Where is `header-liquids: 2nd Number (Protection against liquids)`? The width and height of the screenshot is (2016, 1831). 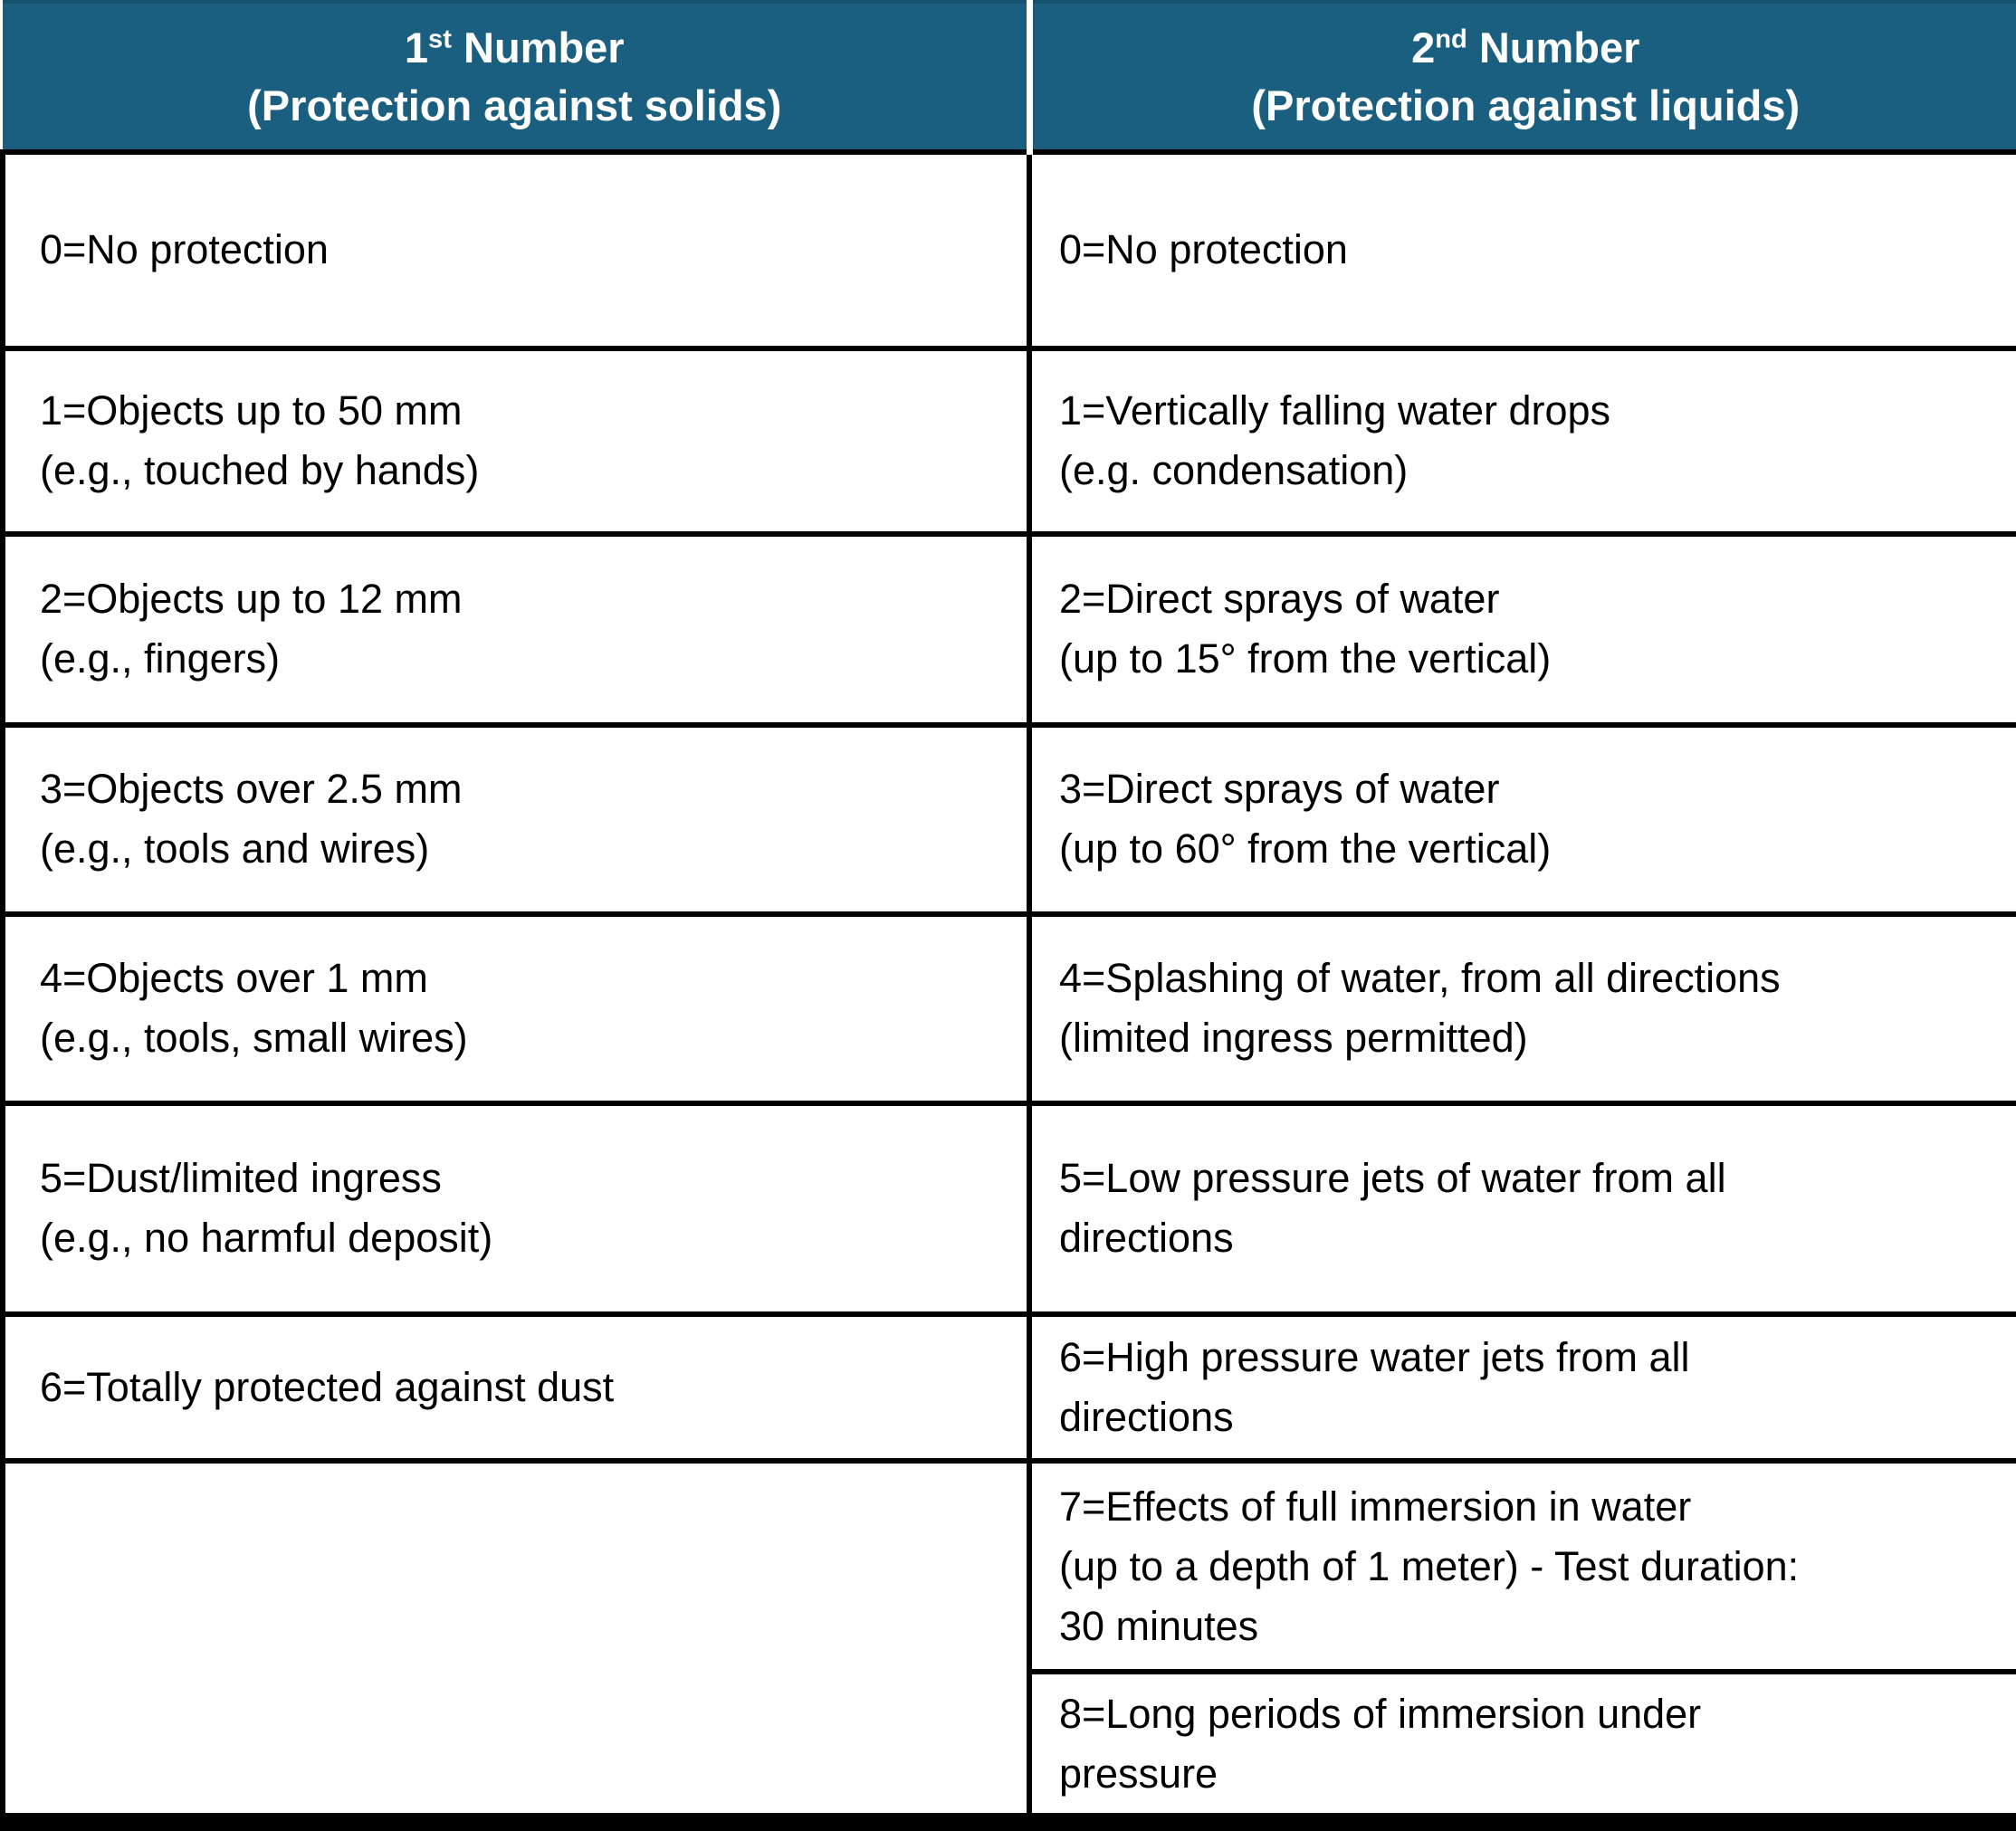 header-liquids: 2nd Number (Protection against liquids) is located at coordinates (1522, 76).